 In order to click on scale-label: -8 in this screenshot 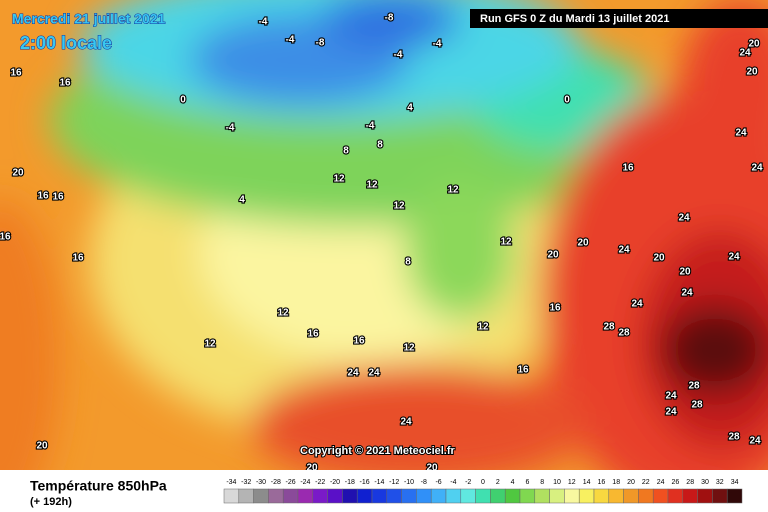, I will do `click(424, 482)`.